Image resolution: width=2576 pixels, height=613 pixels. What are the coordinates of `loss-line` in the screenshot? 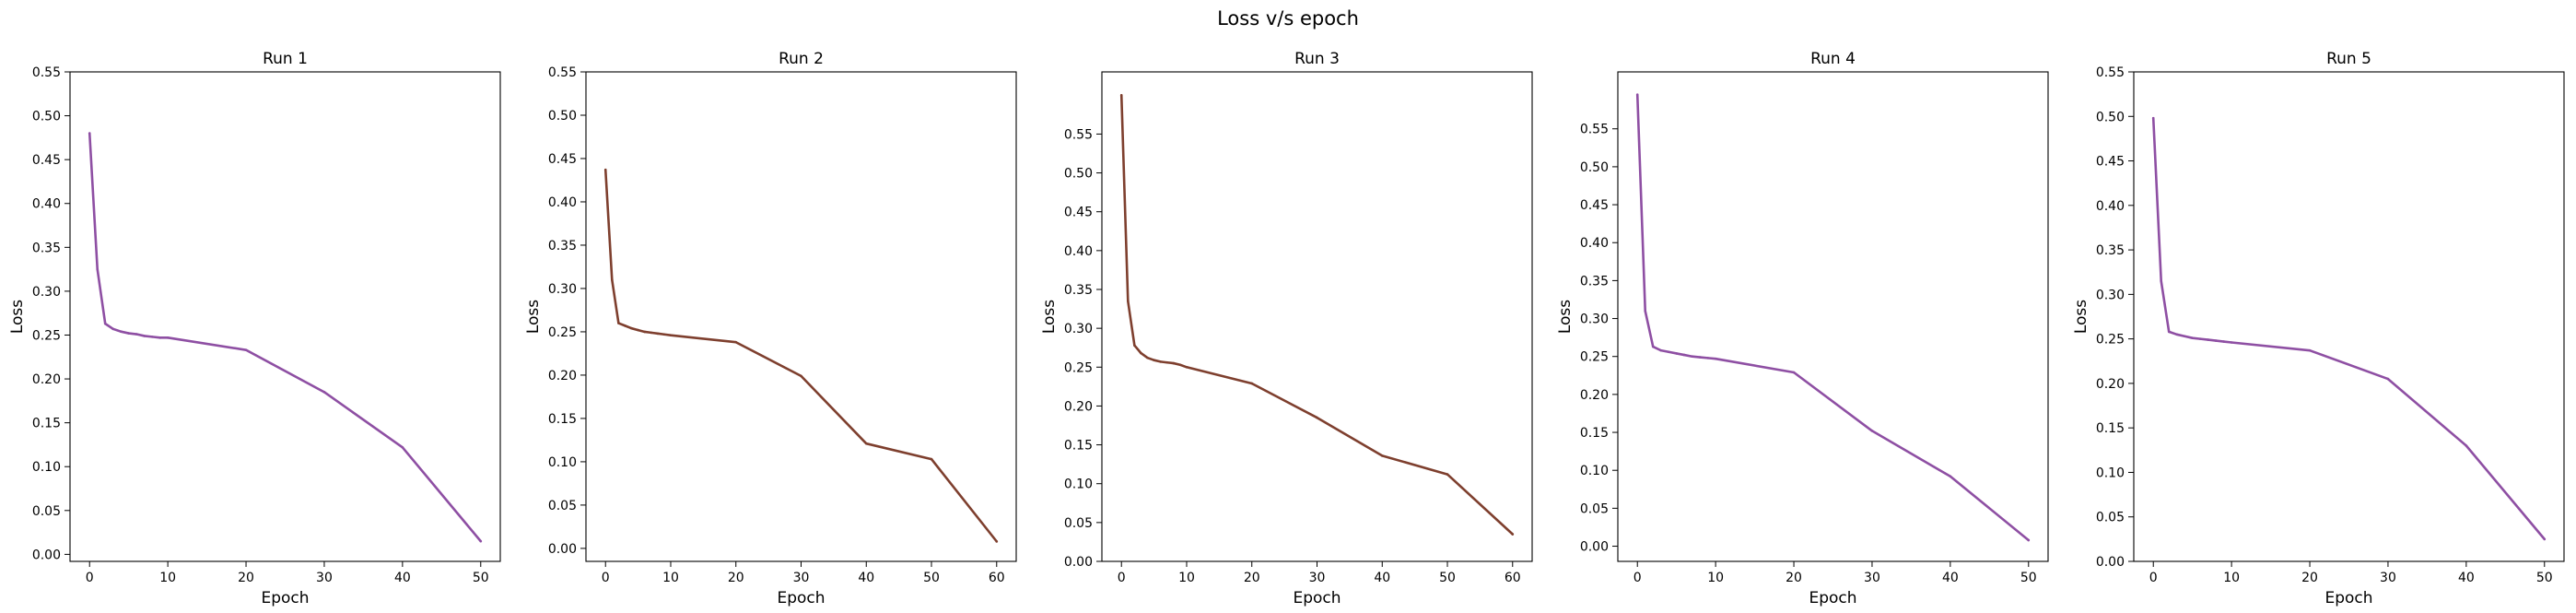 It's located at (801, 356).